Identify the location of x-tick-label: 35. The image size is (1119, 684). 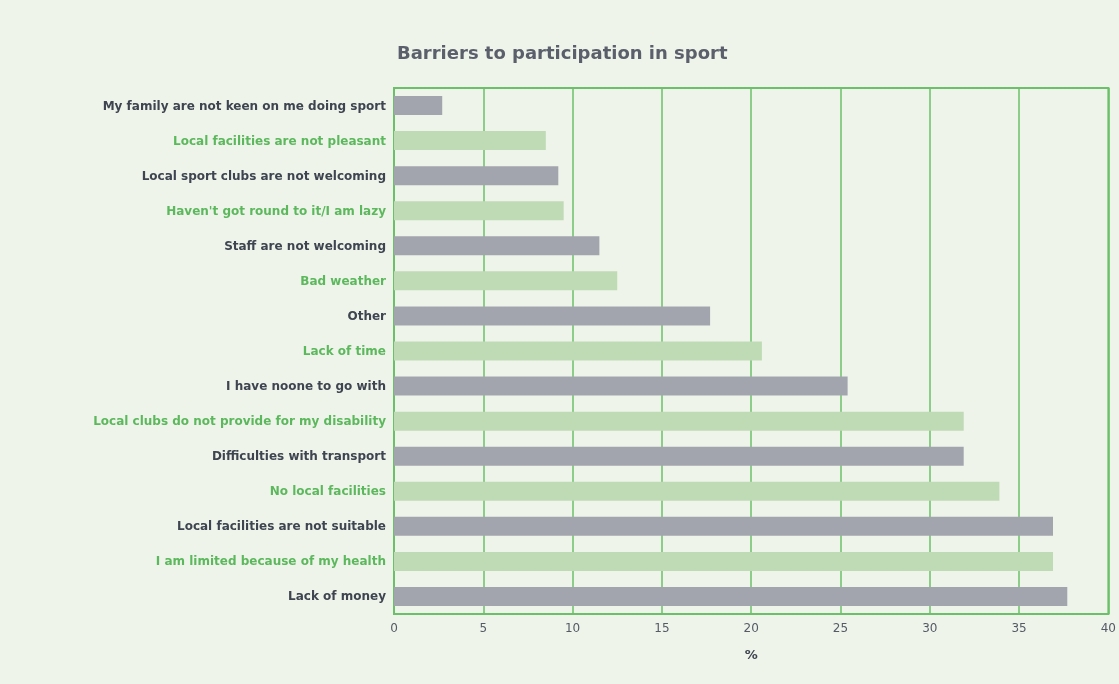
(1019, 628).